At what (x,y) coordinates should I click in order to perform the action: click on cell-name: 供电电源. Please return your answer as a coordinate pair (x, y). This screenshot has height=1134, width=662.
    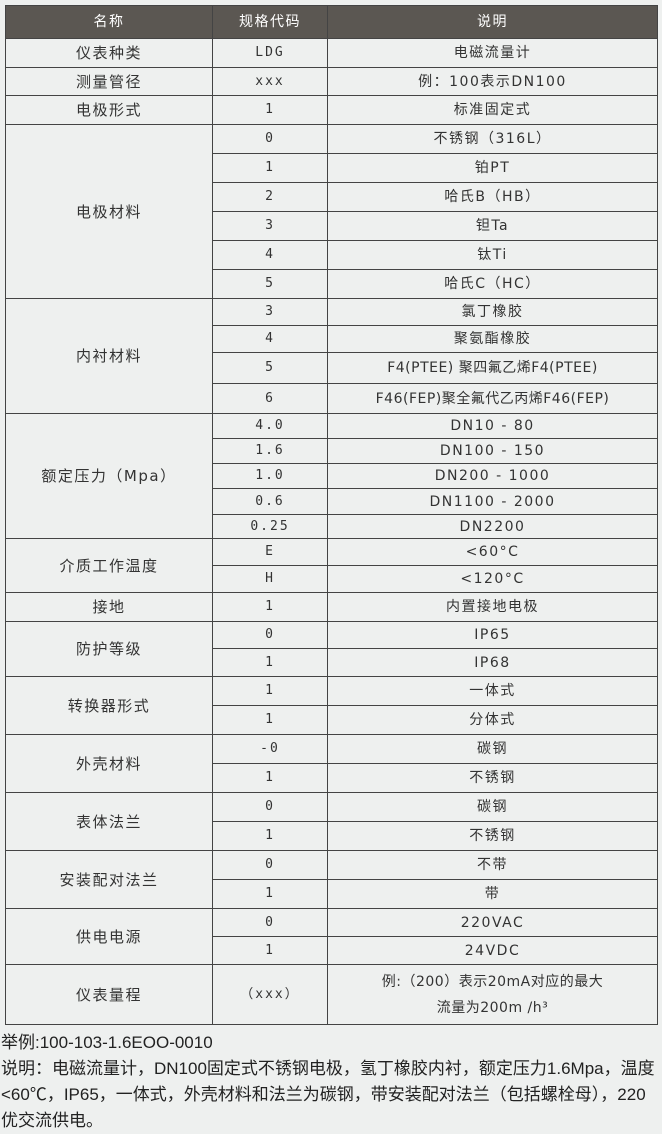
    Looking at the image, I should click on (109, 936).